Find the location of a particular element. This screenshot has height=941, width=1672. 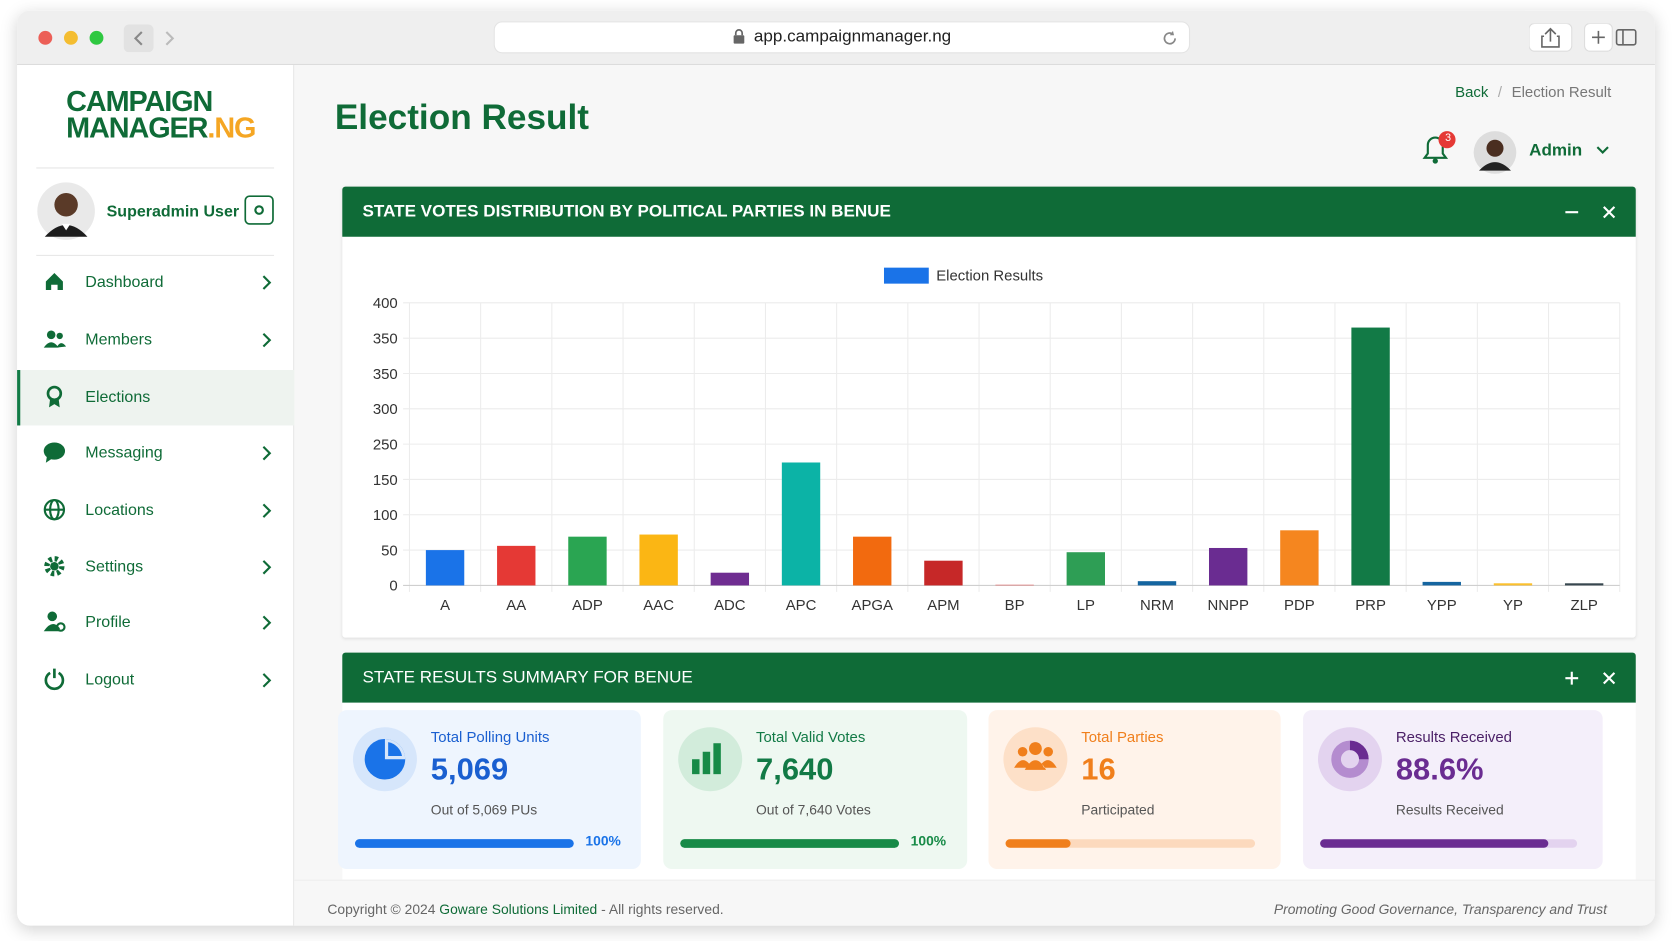

logo: CAMPAIGN MANAGER.NG is located at coordinates (161, 119).